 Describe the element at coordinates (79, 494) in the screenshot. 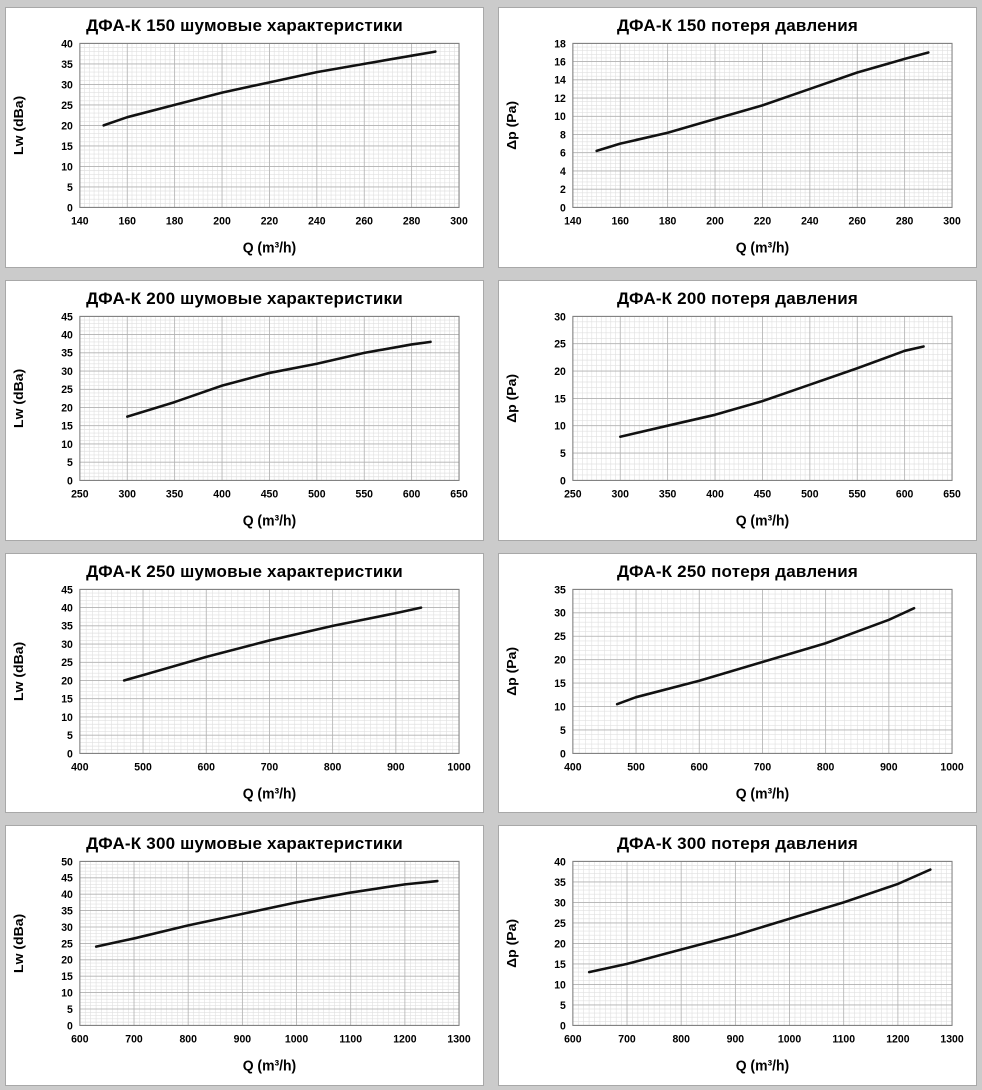

I see `x-tick-label: 250` at that location.